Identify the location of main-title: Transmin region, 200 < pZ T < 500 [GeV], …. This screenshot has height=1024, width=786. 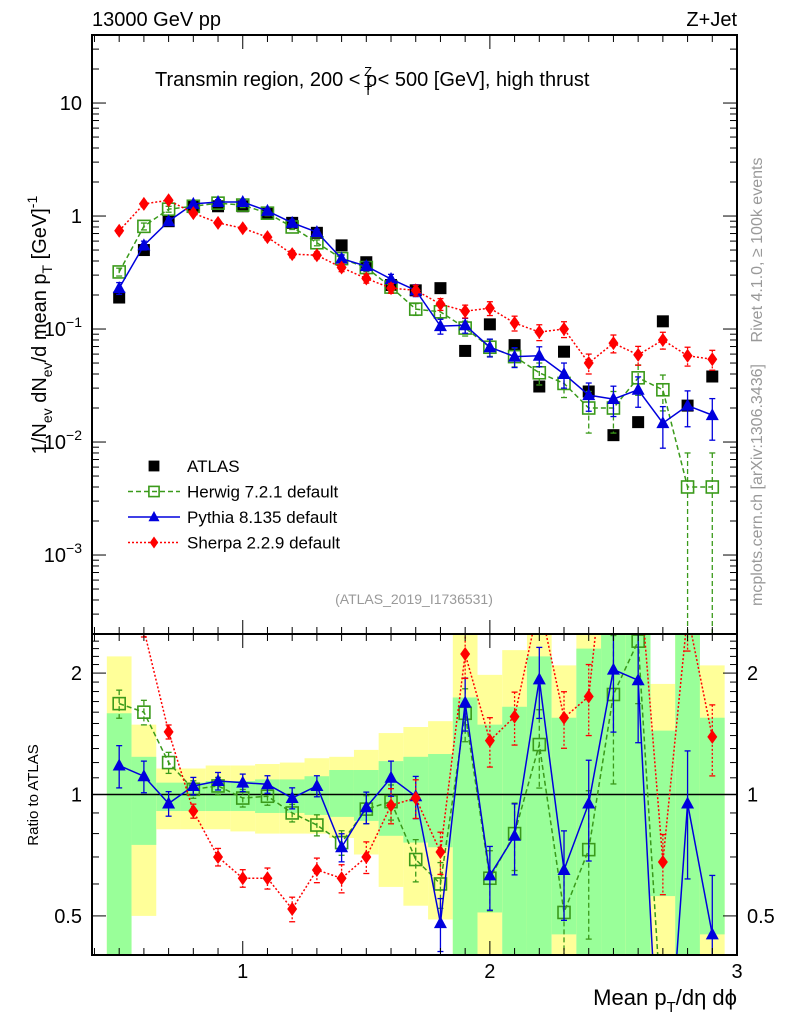
(372, 81).